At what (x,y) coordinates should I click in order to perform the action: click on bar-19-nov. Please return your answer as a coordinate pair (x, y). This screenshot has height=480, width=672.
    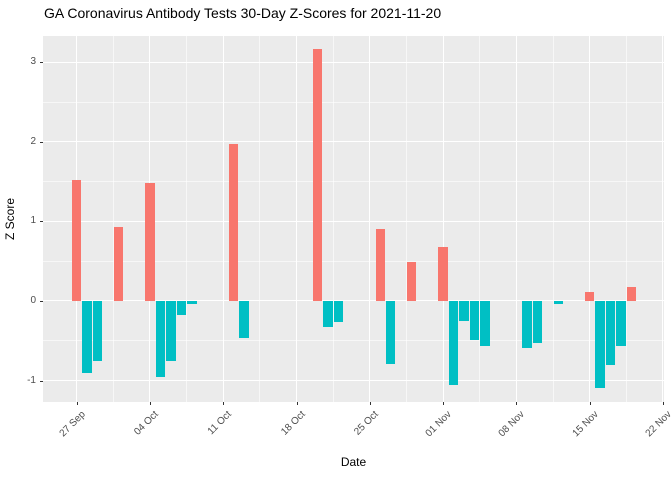
    Looking at the image, I should click on (631, 293).